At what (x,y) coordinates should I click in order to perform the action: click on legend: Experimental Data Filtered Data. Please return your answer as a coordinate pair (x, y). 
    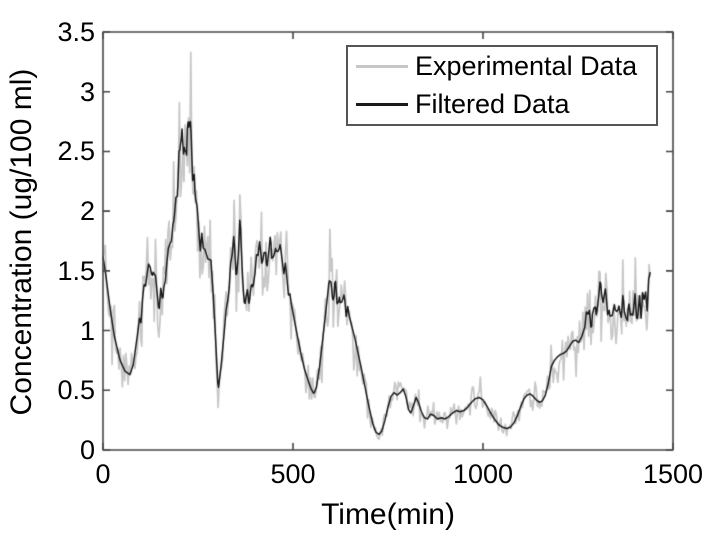
    Looking at the image, I should click on (502, 85).